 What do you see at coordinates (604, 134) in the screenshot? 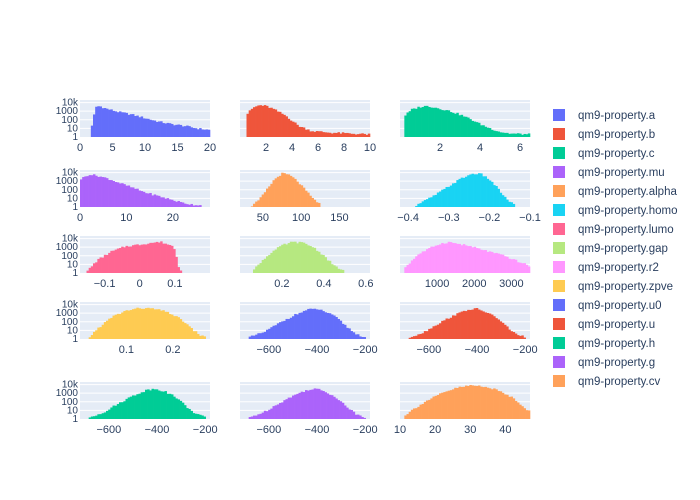
I see `legend-item: qm9-property.b` at bounding box center [604, 134].